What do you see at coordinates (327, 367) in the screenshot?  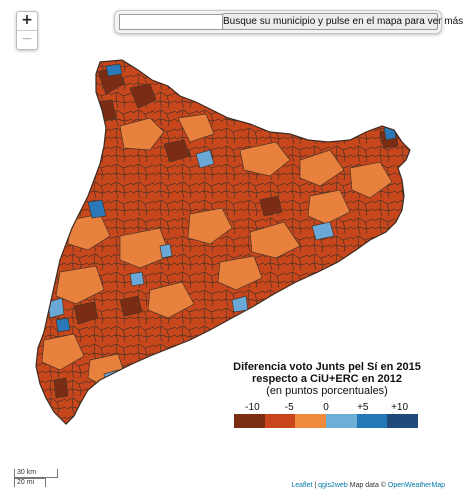 I see `legend-title-line1: Diferencia voto Junts pel Sí en 2015` at bounding box center [327, 367].